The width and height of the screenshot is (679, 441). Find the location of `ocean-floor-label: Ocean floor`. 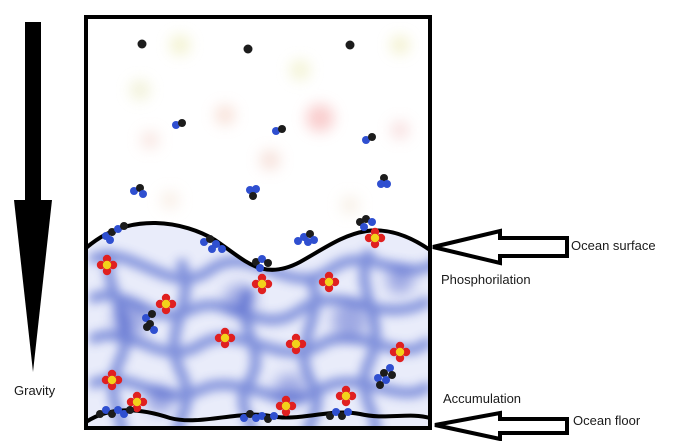

ocean-floor-label: Ocean floor is located at coordinates (607, 420).